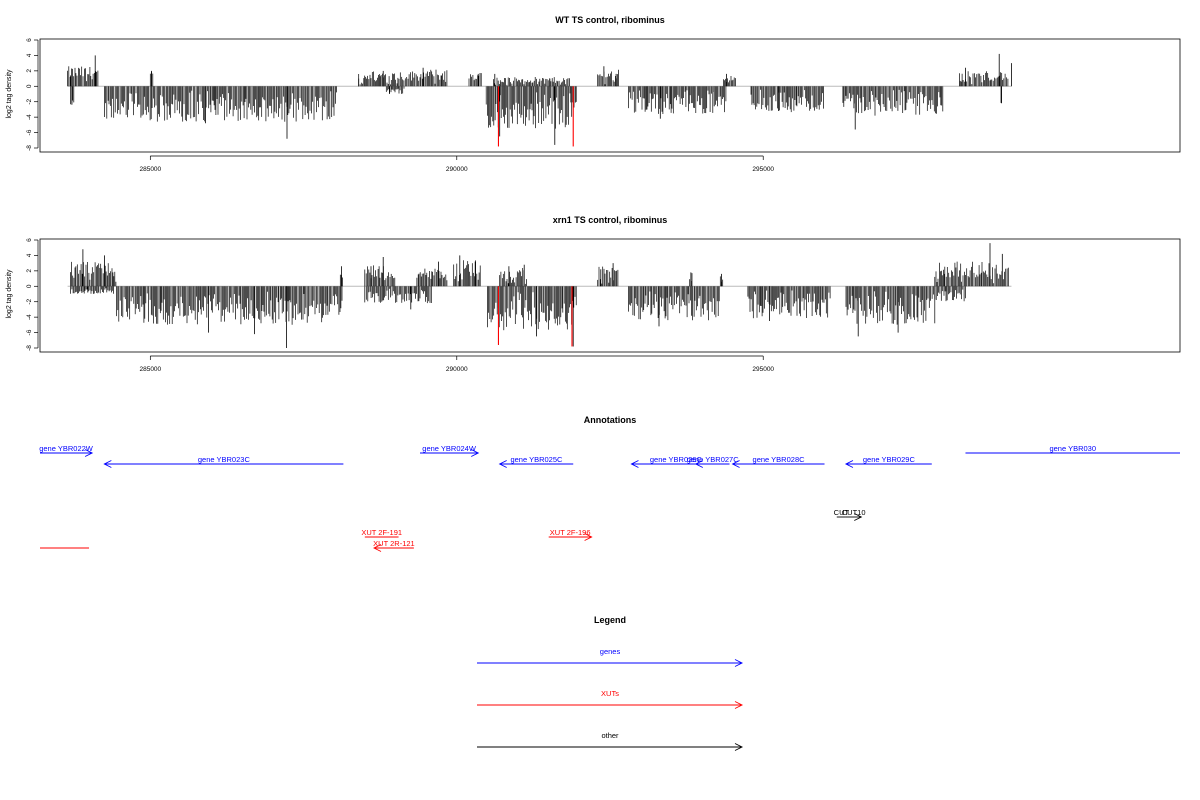 The width and height of the screenshot is (1200, 800). I want to click on feature-genes: gene YBR030, so click(1072, 449).